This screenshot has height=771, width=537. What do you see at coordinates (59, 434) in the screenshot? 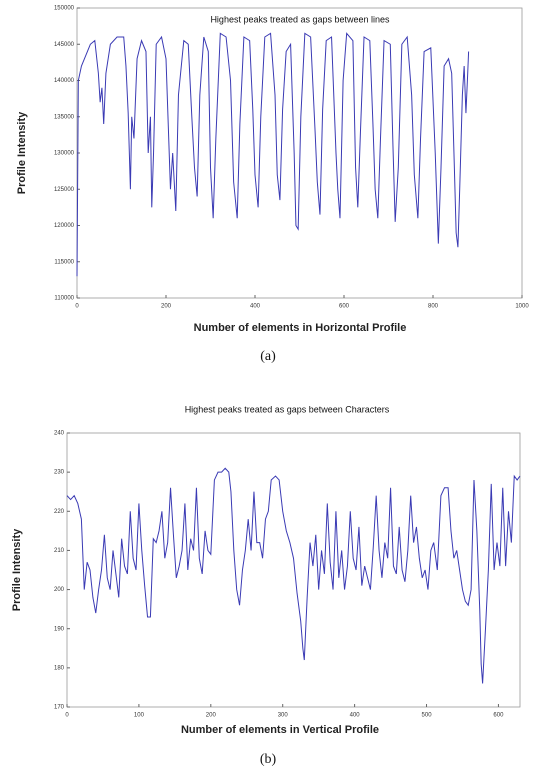
I see `y-tick-label: 240` at bounding box center [59, 434].